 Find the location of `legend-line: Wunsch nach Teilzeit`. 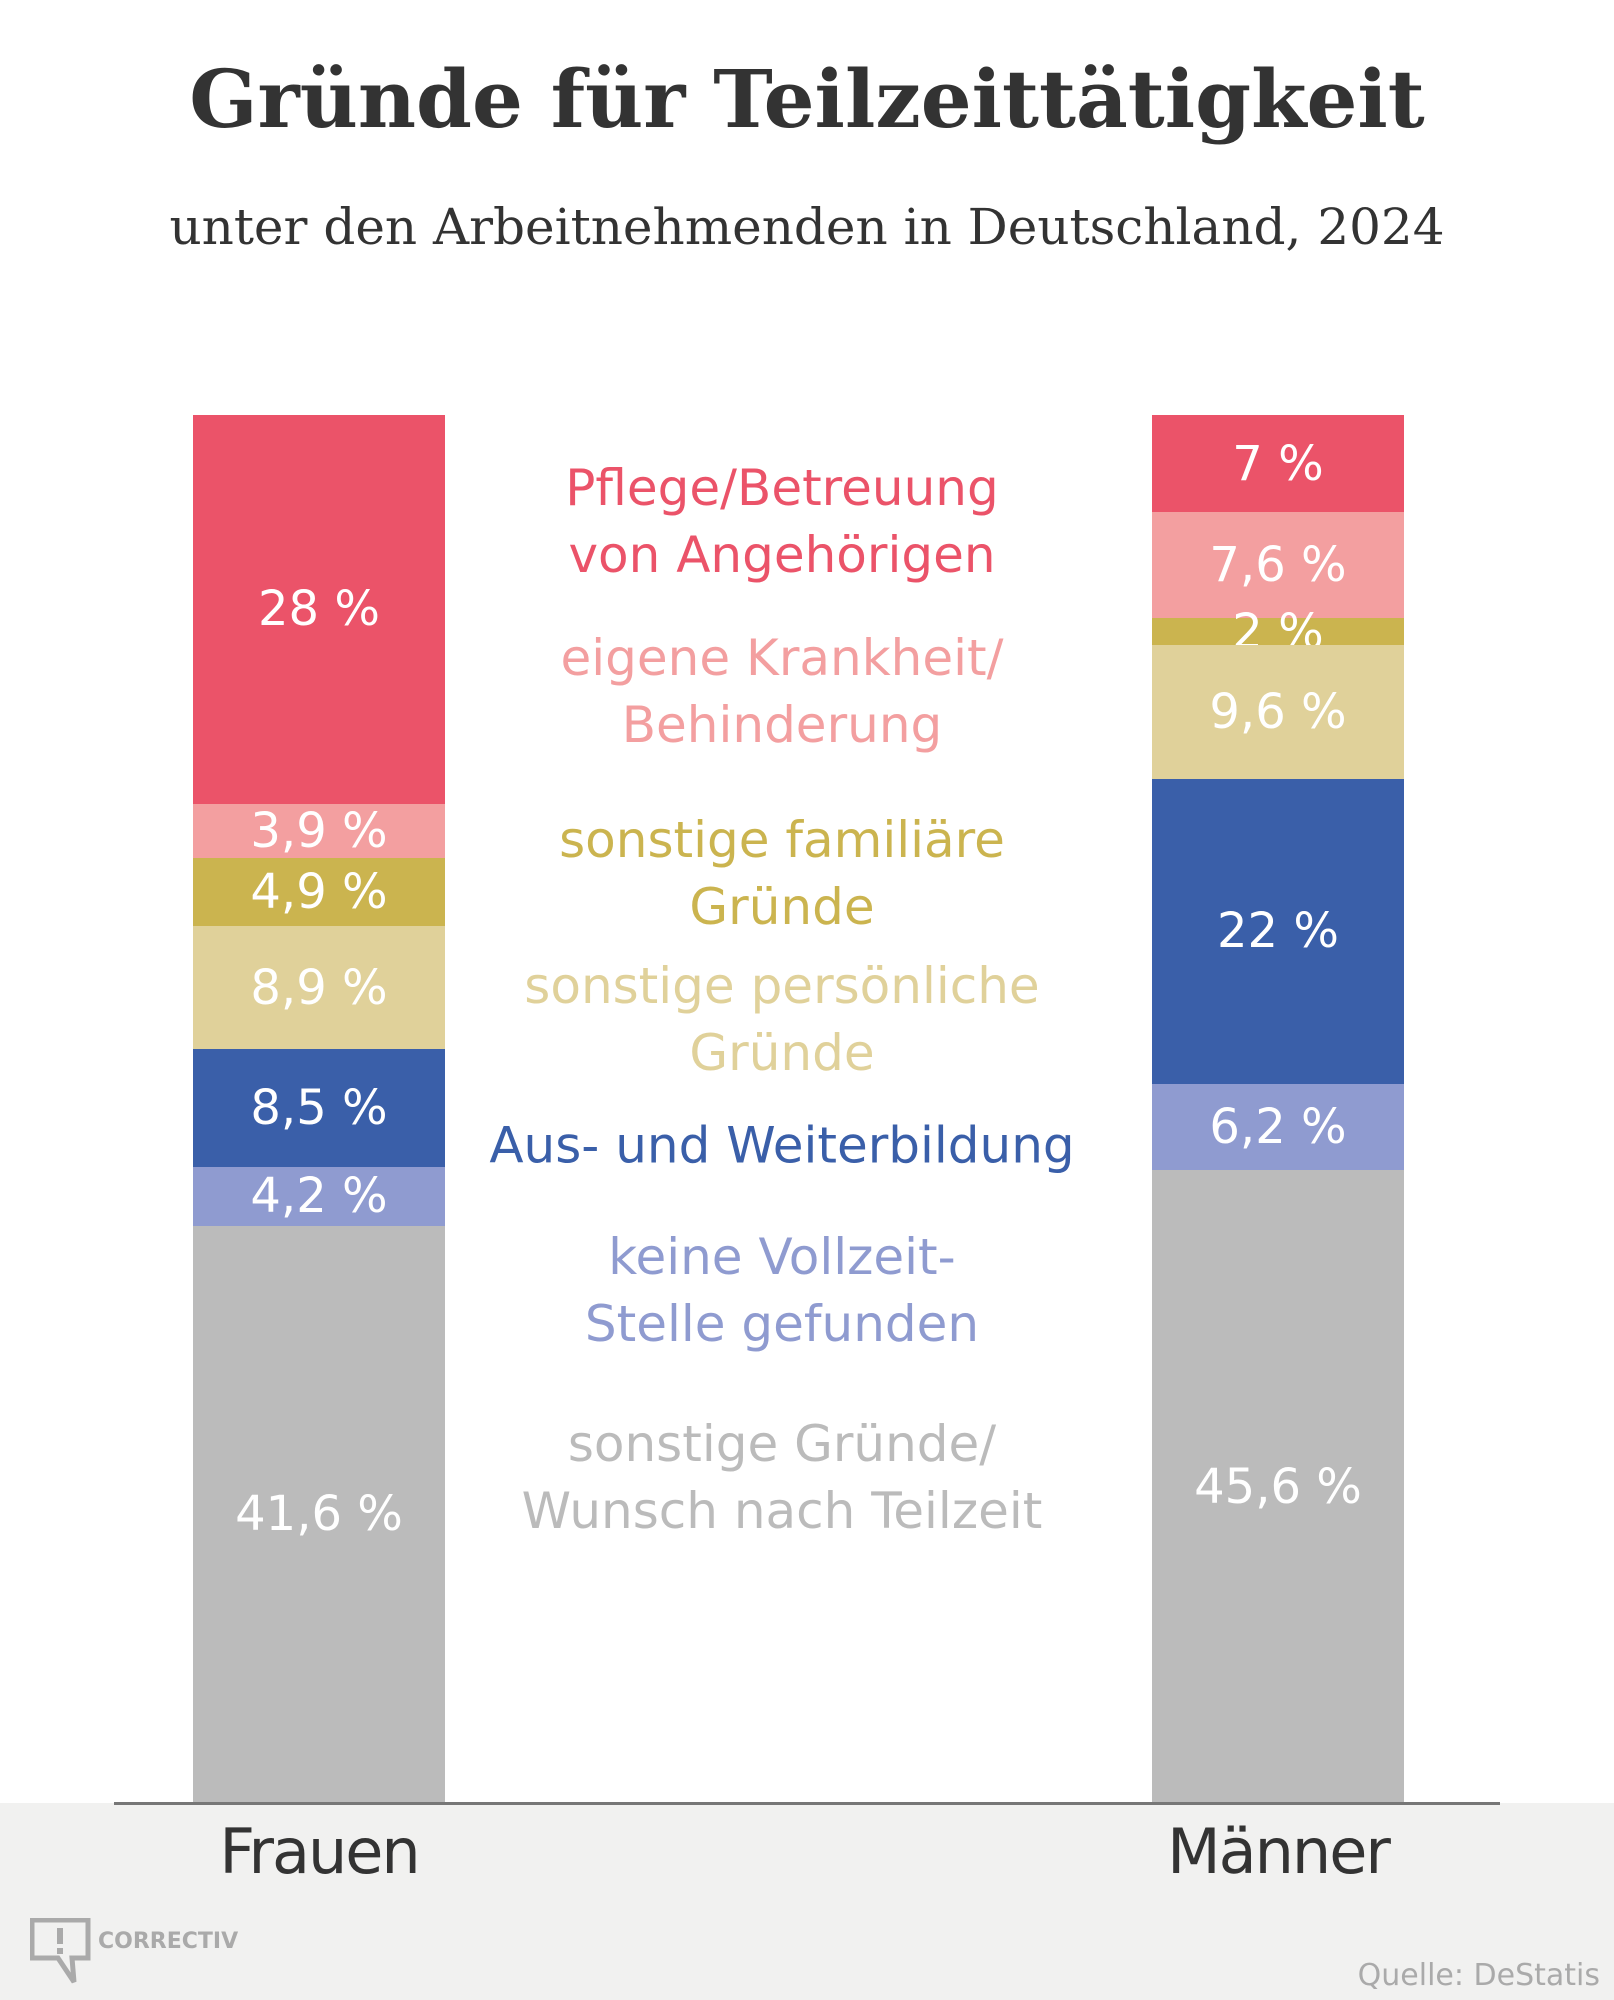

legend-line: Wunsch nach Teilzeit is located at coordinates (782, 1511).